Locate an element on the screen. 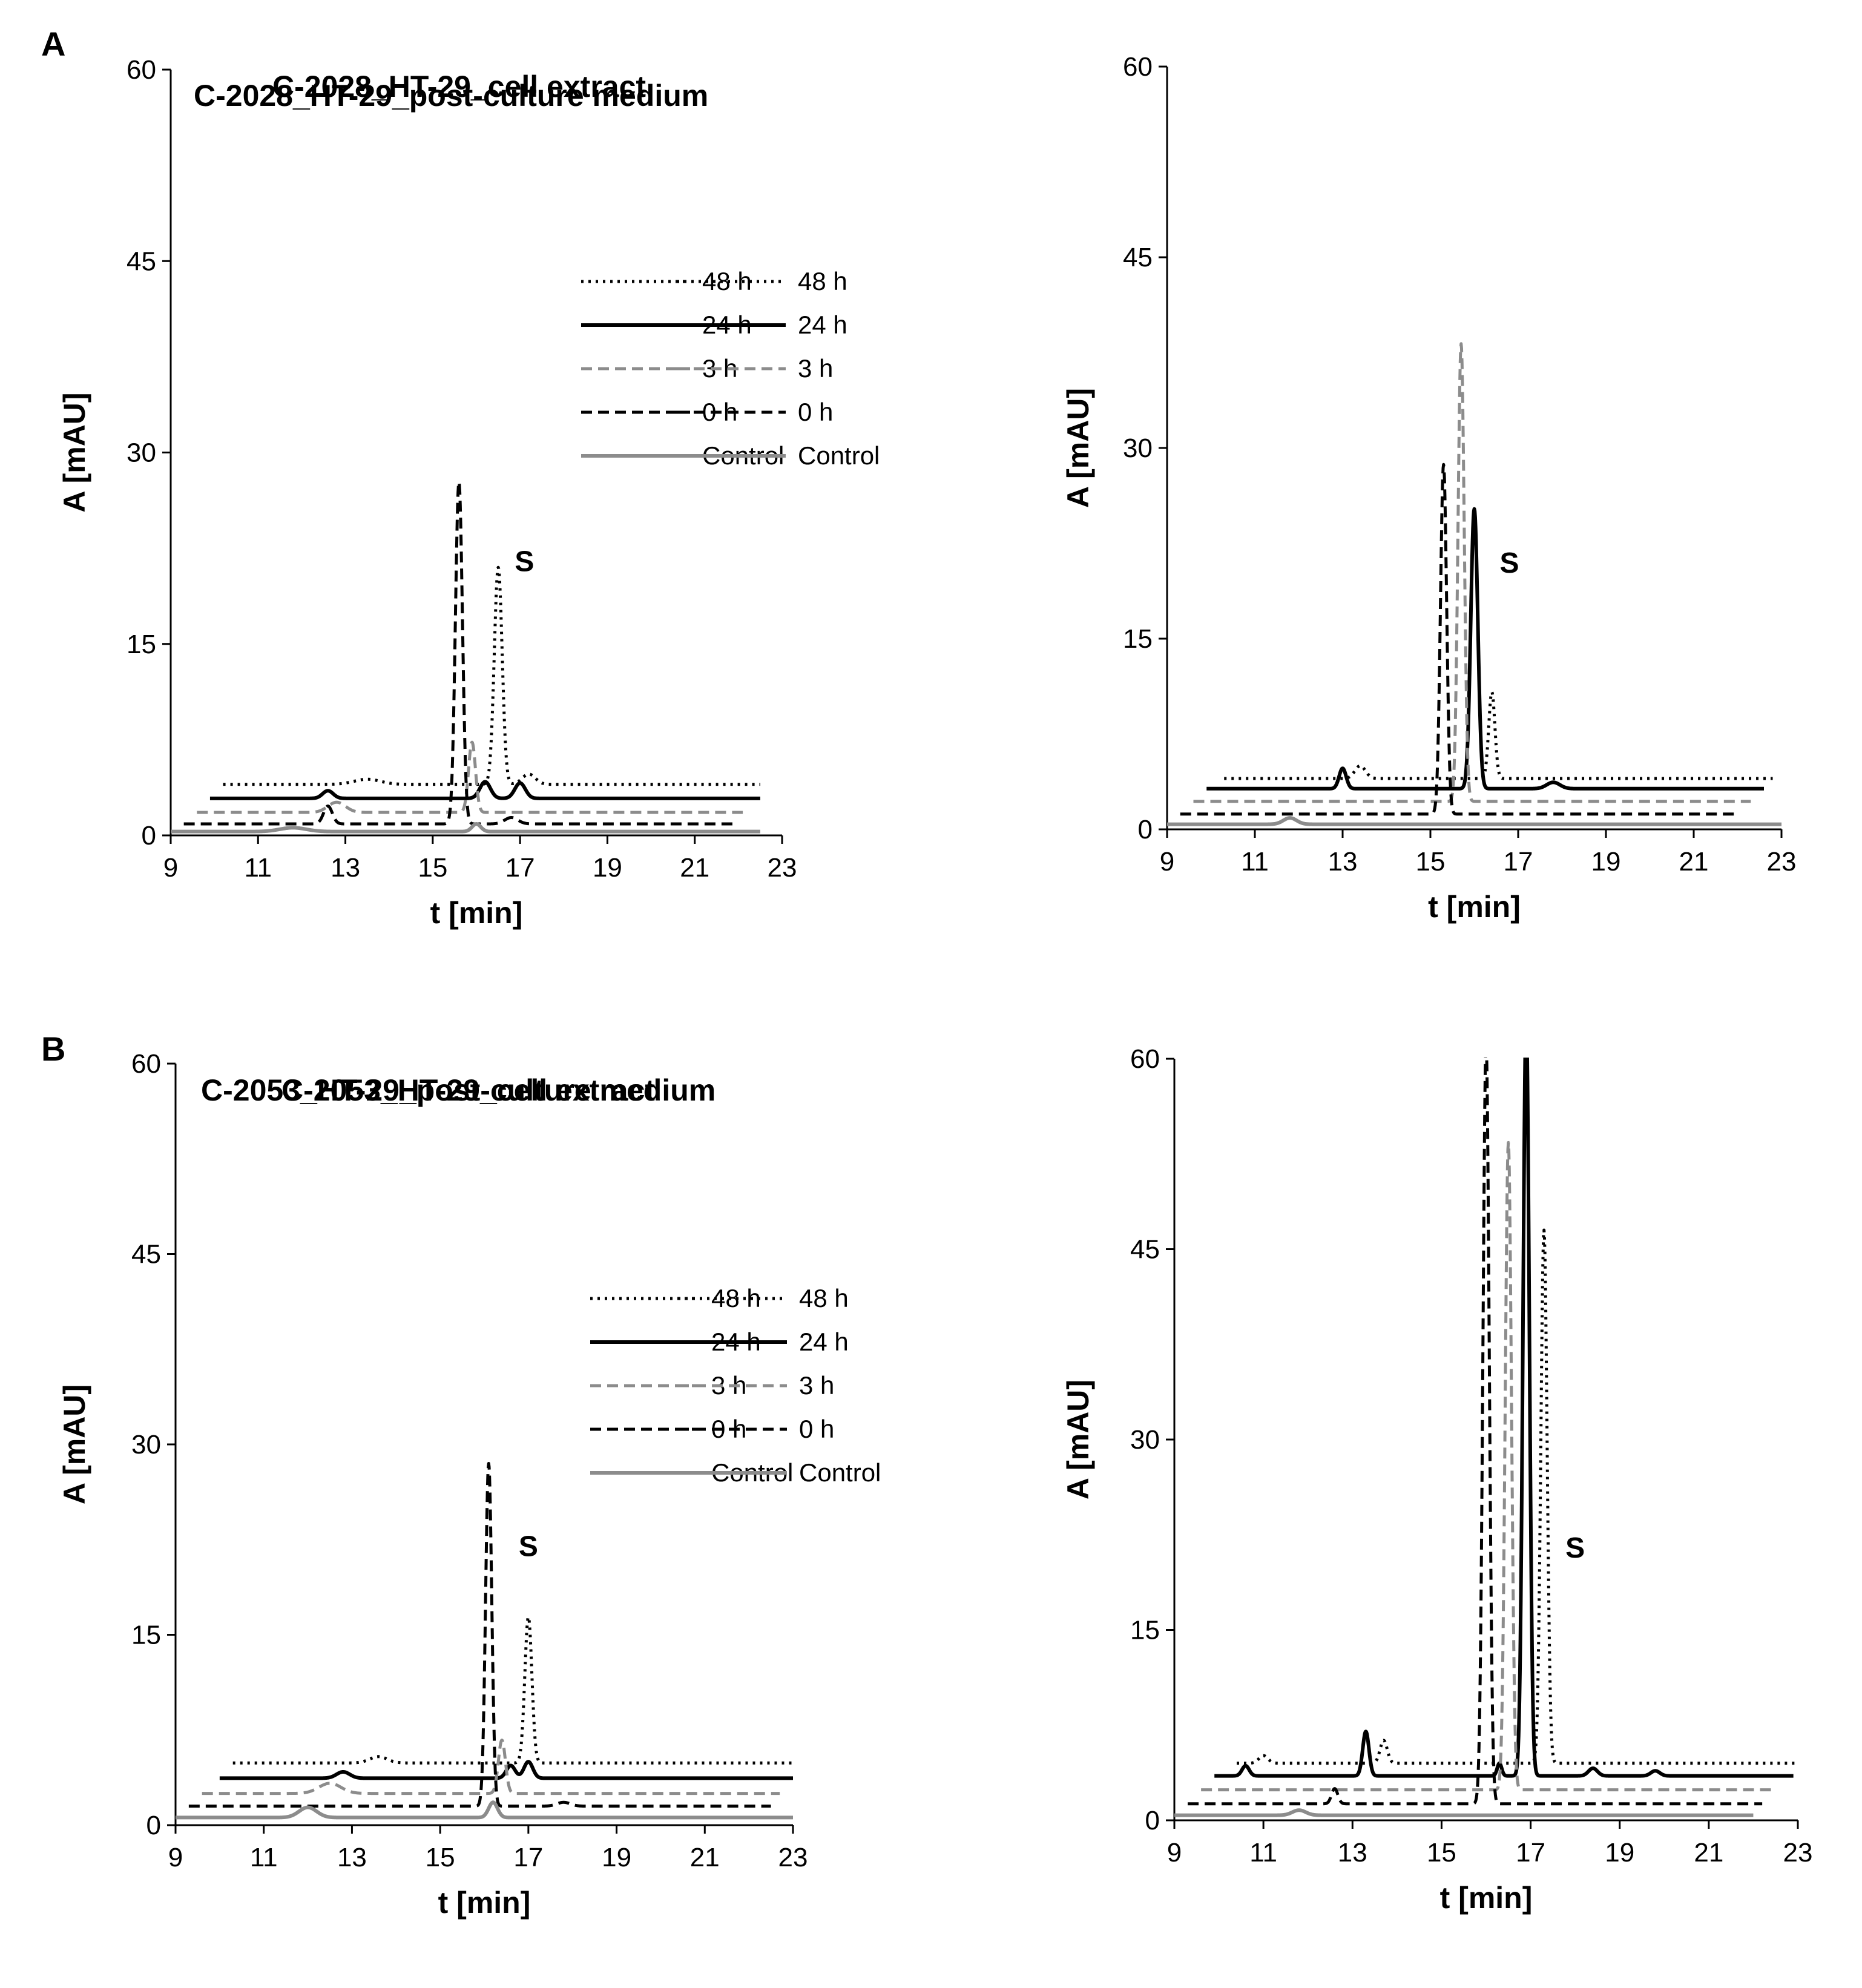 The image size is (1862, 1988). chart-title: C-2053_HT-29_post-culture medium is located at coordinates (458, 1090).